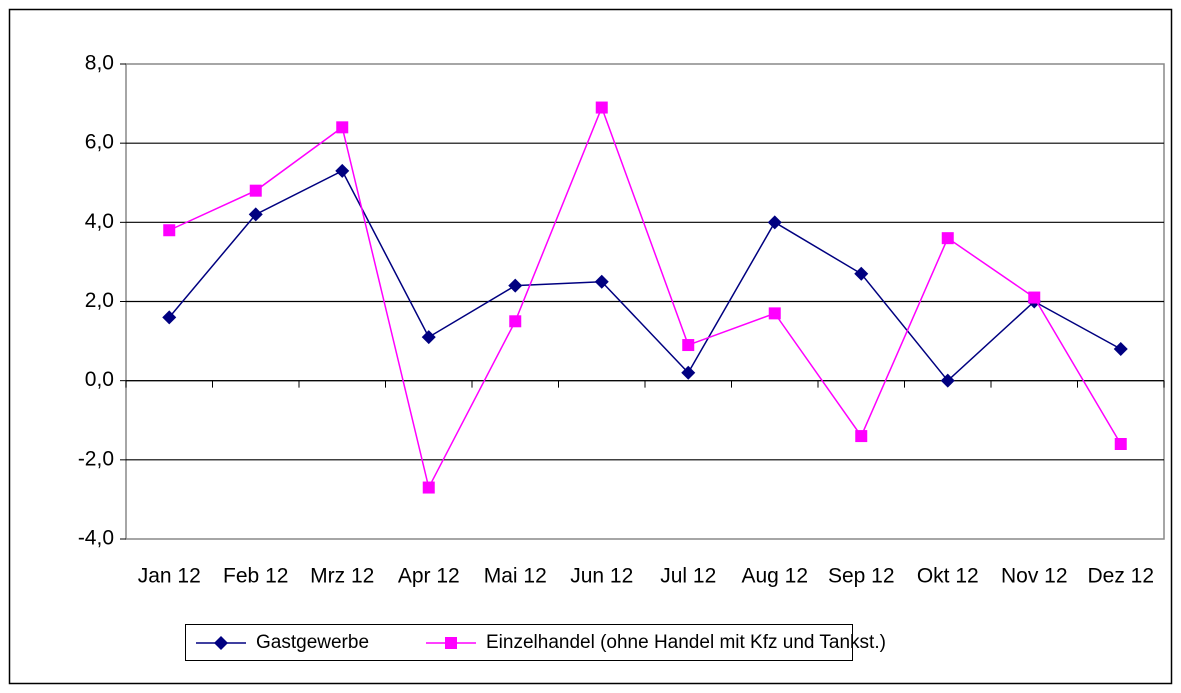 Image resolution: width=1181 pixels, height=693 pixels. Describe the element at coordinates (774, 576) in the screenshot. I see `x-tick-label: Aug 12` at that location.